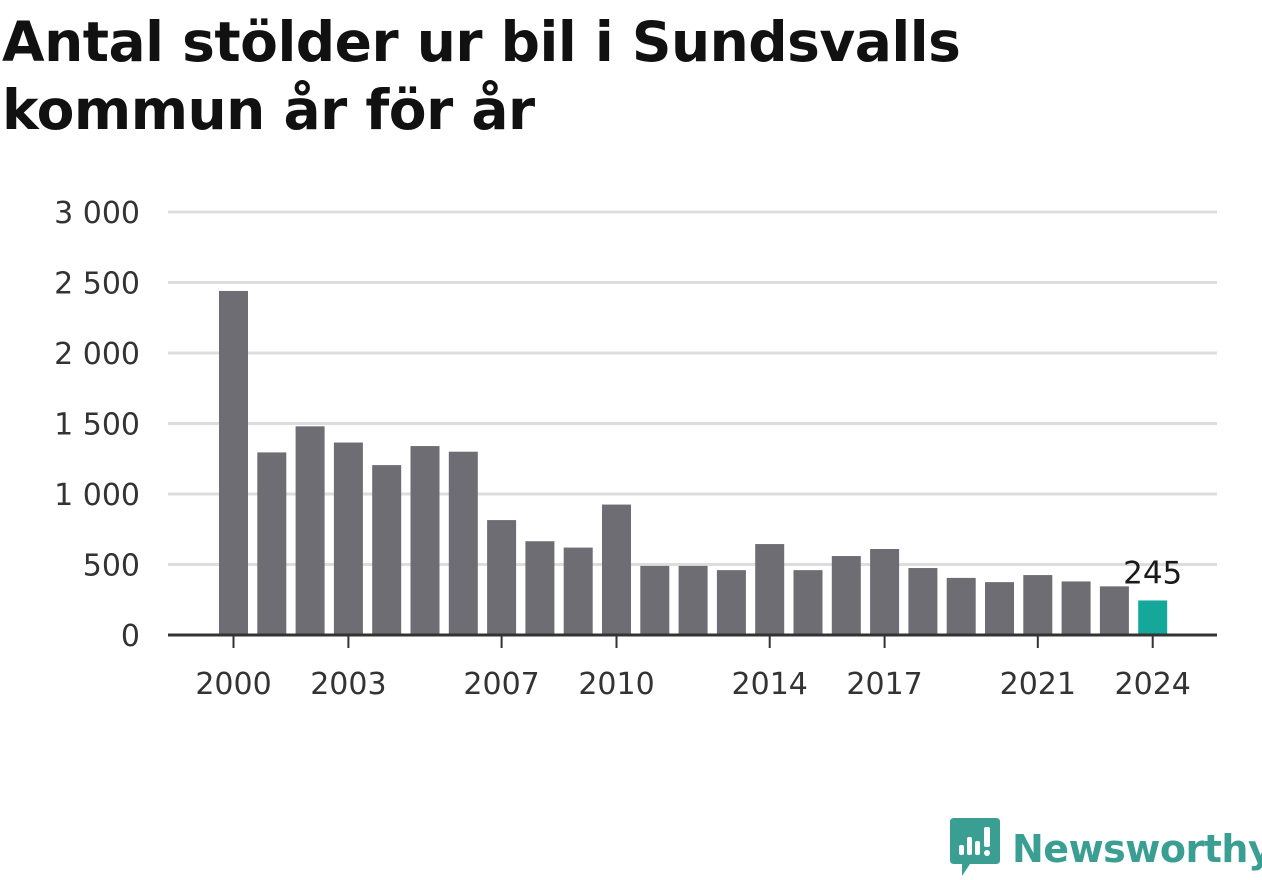  What do you see at coordinates (1137, 849) in the screenshot?
I see `brand-name: Newsworthy` at bounding box center [1137, 849].